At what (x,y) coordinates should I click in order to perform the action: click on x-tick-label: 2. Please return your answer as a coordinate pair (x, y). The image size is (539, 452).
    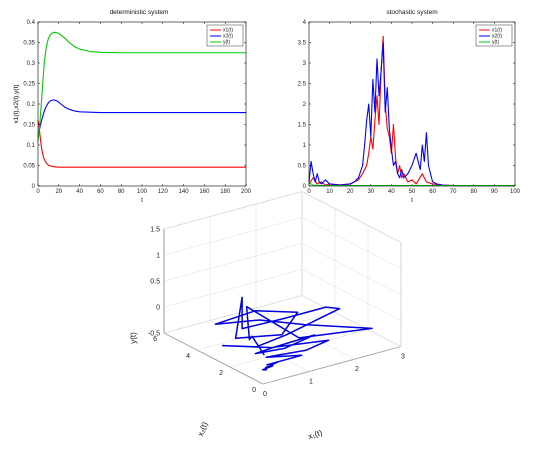
    Looking at the image, I should click on (357, 369).